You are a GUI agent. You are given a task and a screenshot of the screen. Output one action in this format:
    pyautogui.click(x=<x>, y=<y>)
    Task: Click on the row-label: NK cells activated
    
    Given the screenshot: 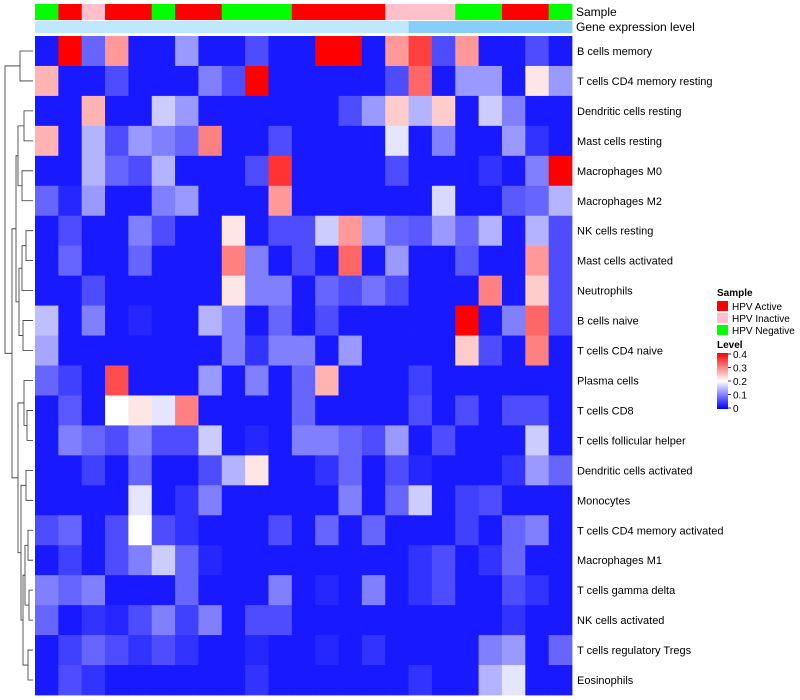 What is the action you would take?
    pyautogui.click(x=620, y=621)
    